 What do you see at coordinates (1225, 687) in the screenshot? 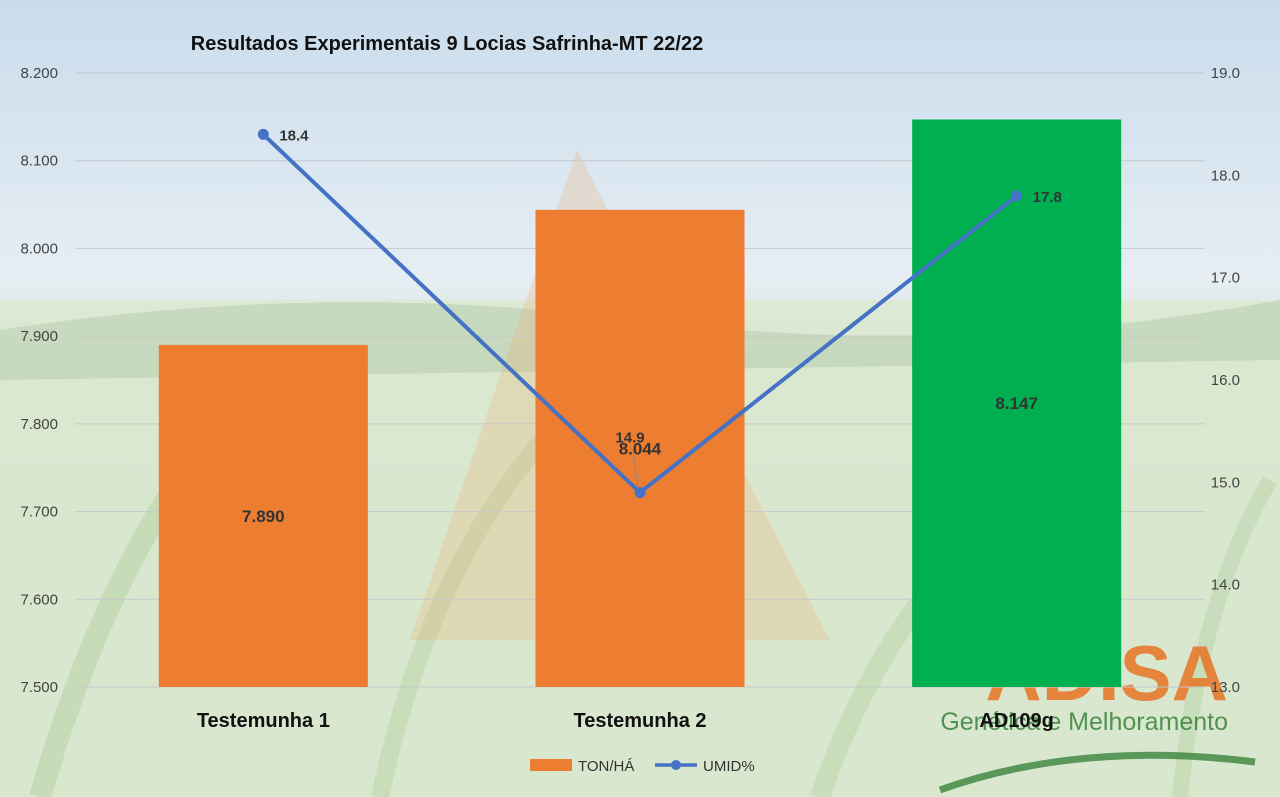
I see `right-axis-tick-label: 13.0` at bounding box center [1225, 687].